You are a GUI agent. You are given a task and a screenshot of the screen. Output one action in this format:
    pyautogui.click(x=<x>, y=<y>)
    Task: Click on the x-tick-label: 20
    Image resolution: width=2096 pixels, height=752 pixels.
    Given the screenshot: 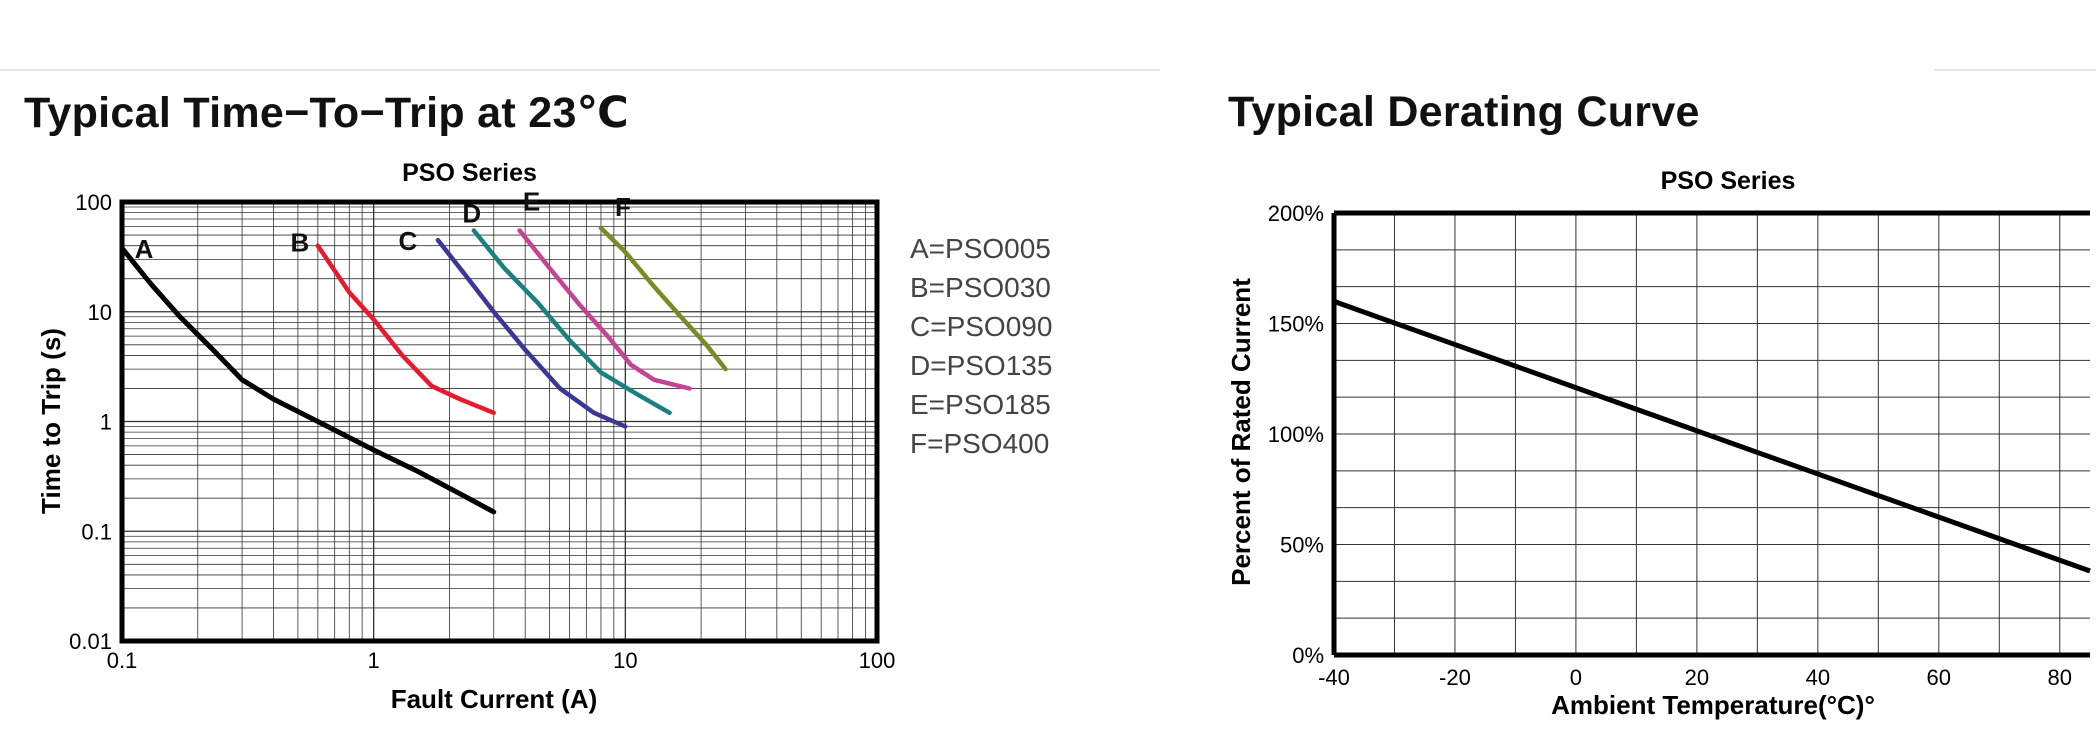 What is the action you would take?
    pyautogui.click(x=1697, y=677)
    